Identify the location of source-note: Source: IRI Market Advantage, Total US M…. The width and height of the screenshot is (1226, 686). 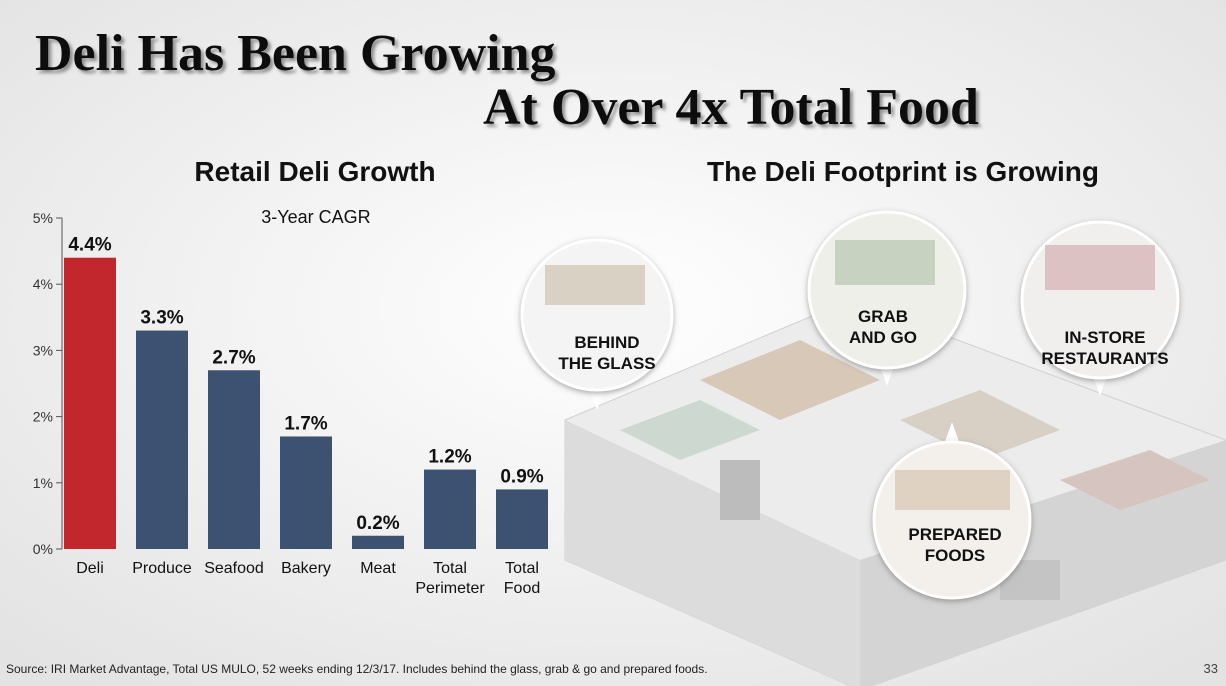
(357, 669).